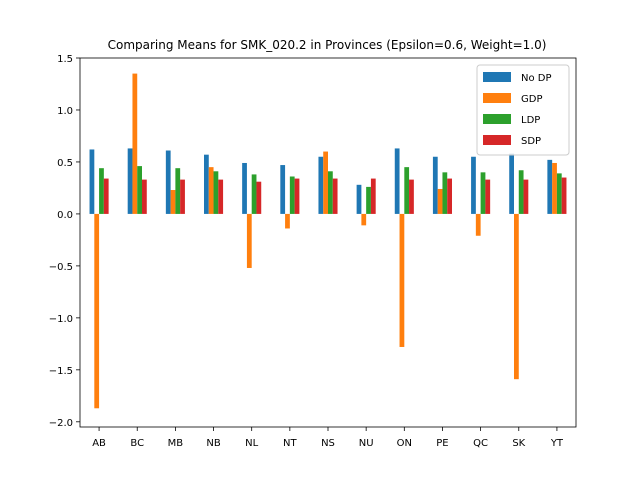 This screenshot has width=640, height=480. I want to click on y-tick-label: 0.0, so click(65, 215).